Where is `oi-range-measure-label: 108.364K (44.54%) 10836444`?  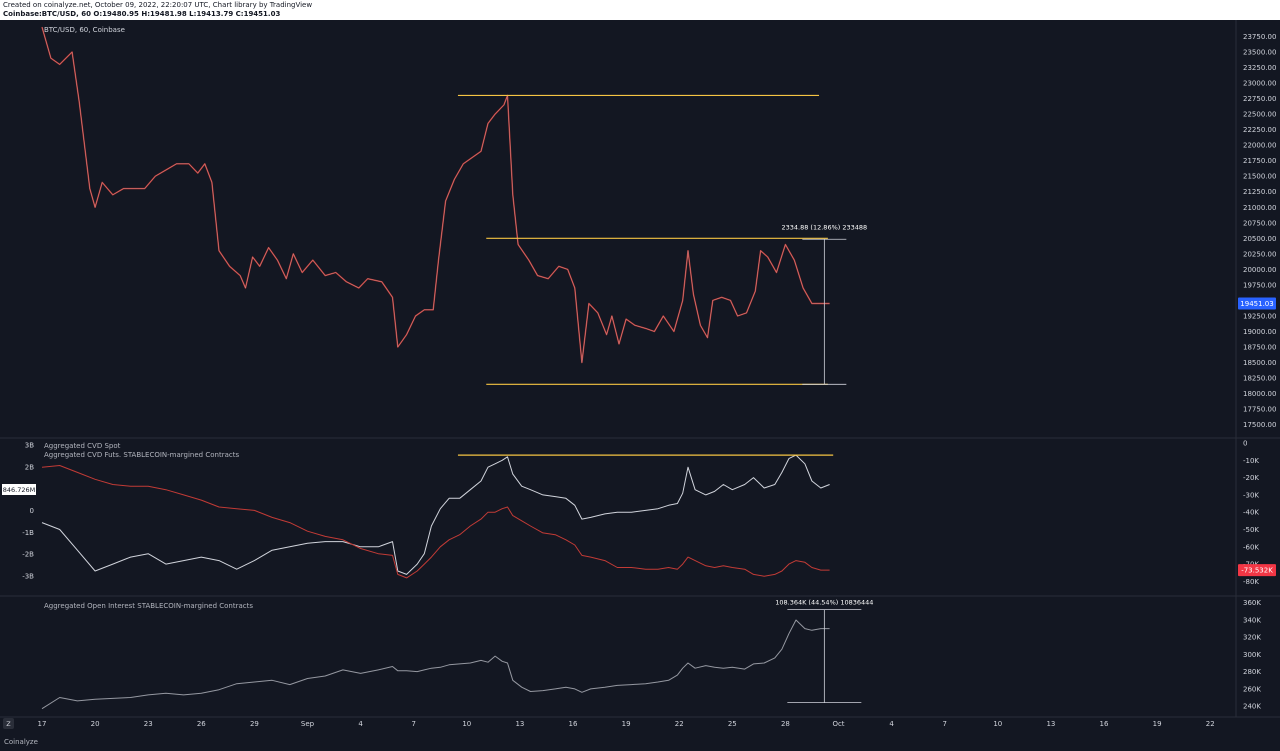 oi-range-measure-label: 108.364K (44.54%) 10836444 is located at coordinates (824, 603).